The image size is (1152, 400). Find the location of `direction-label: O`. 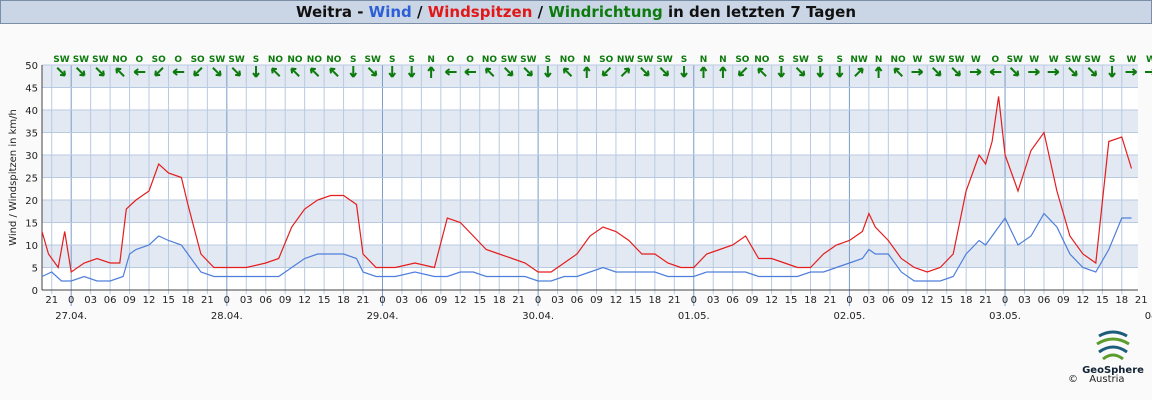

direction-label: O is located at coordinates (178, 60).